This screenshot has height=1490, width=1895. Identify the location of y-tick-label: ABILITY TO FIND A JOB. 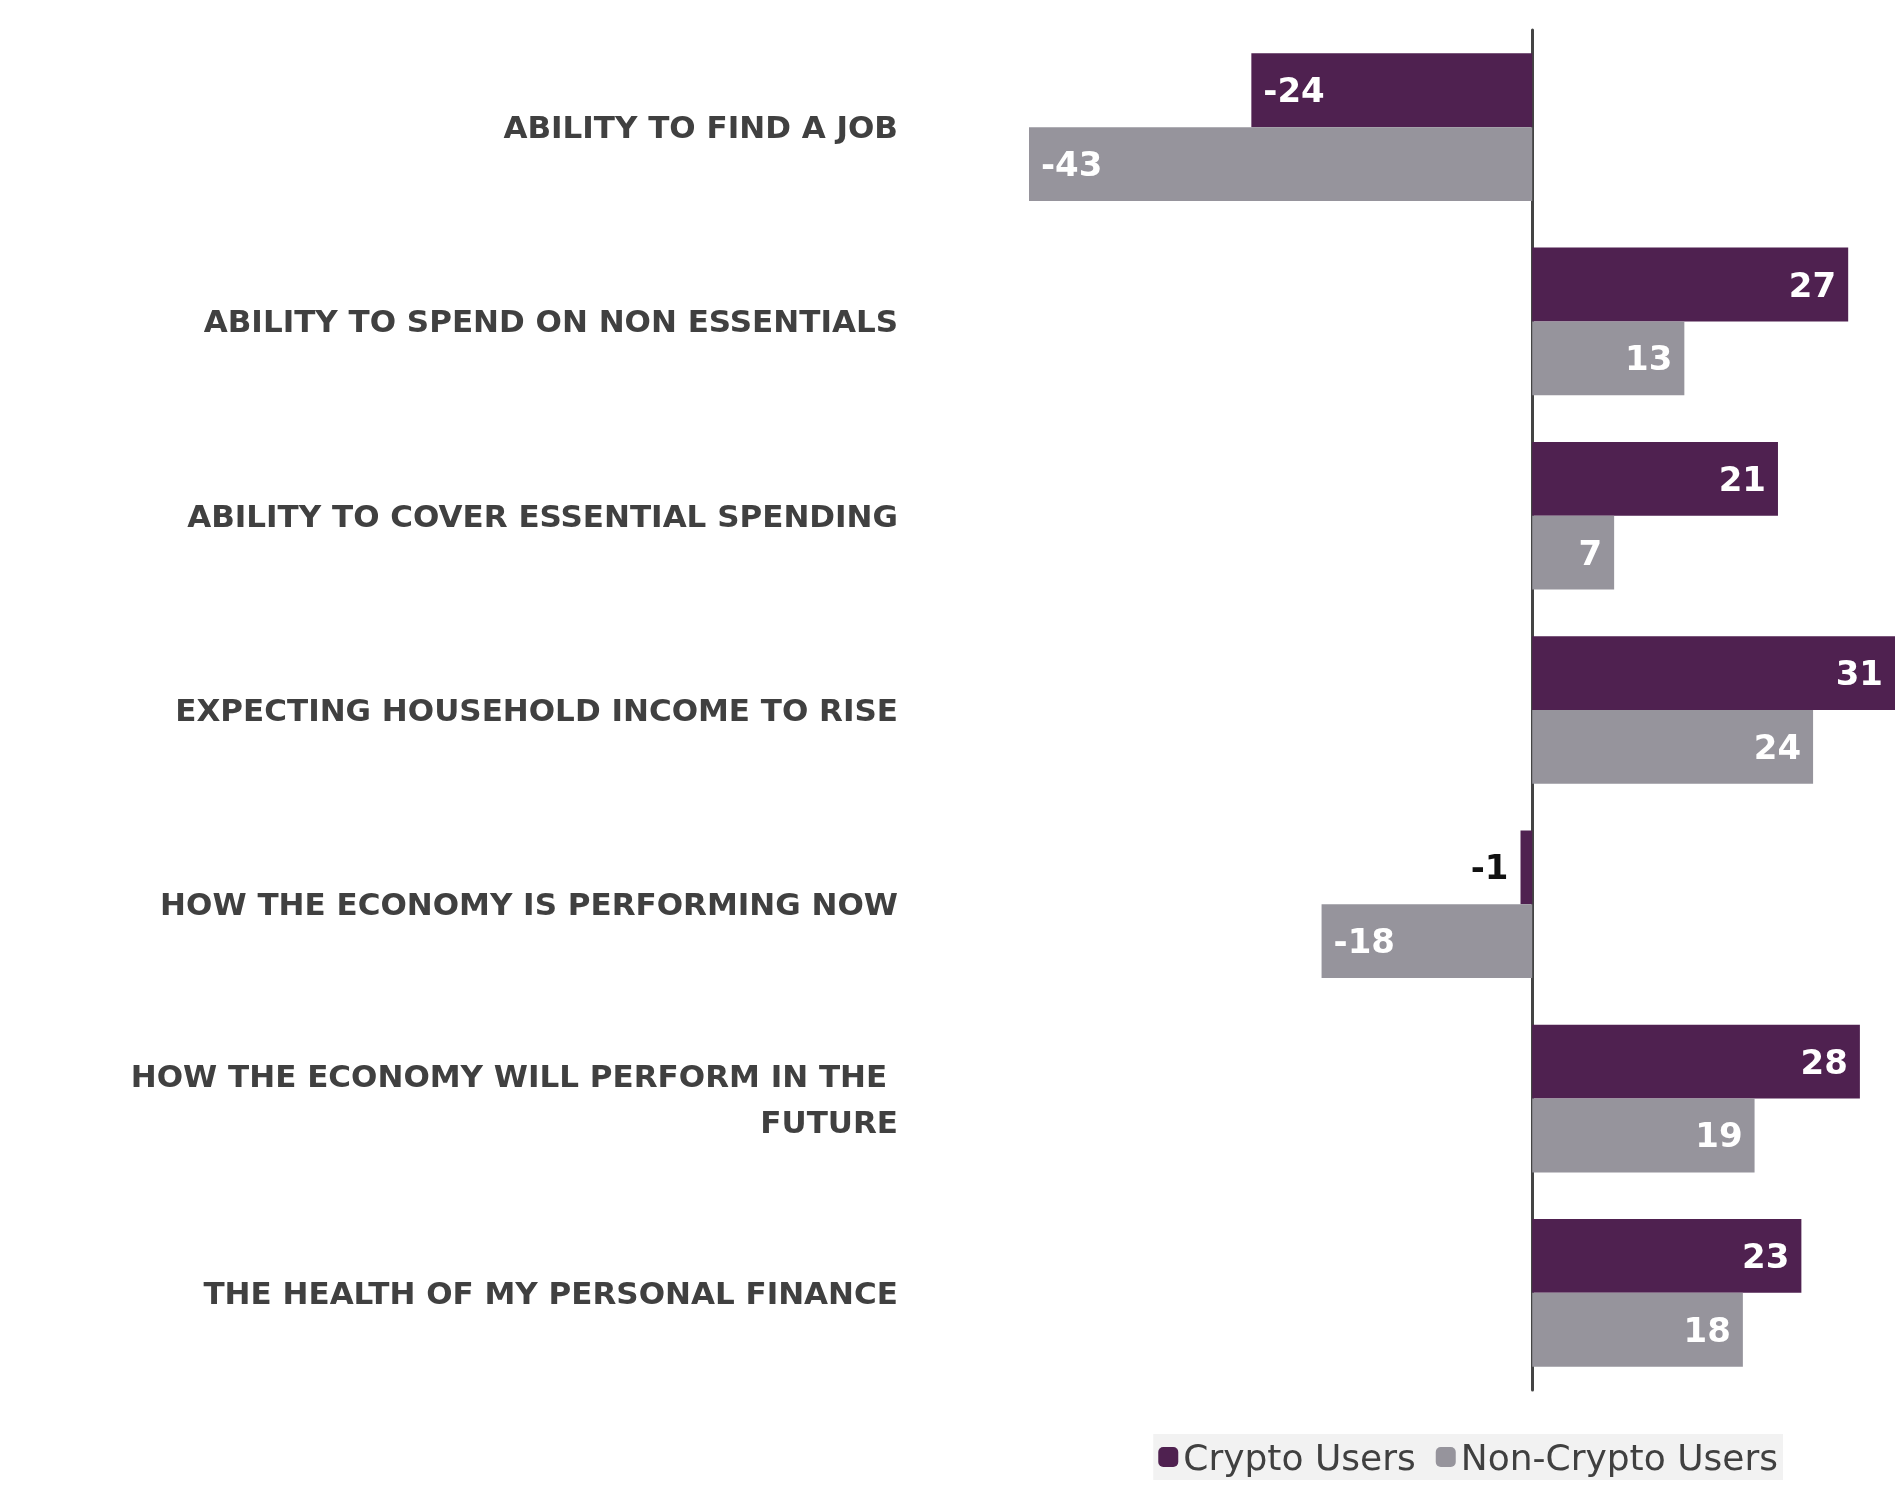
(700, 127).